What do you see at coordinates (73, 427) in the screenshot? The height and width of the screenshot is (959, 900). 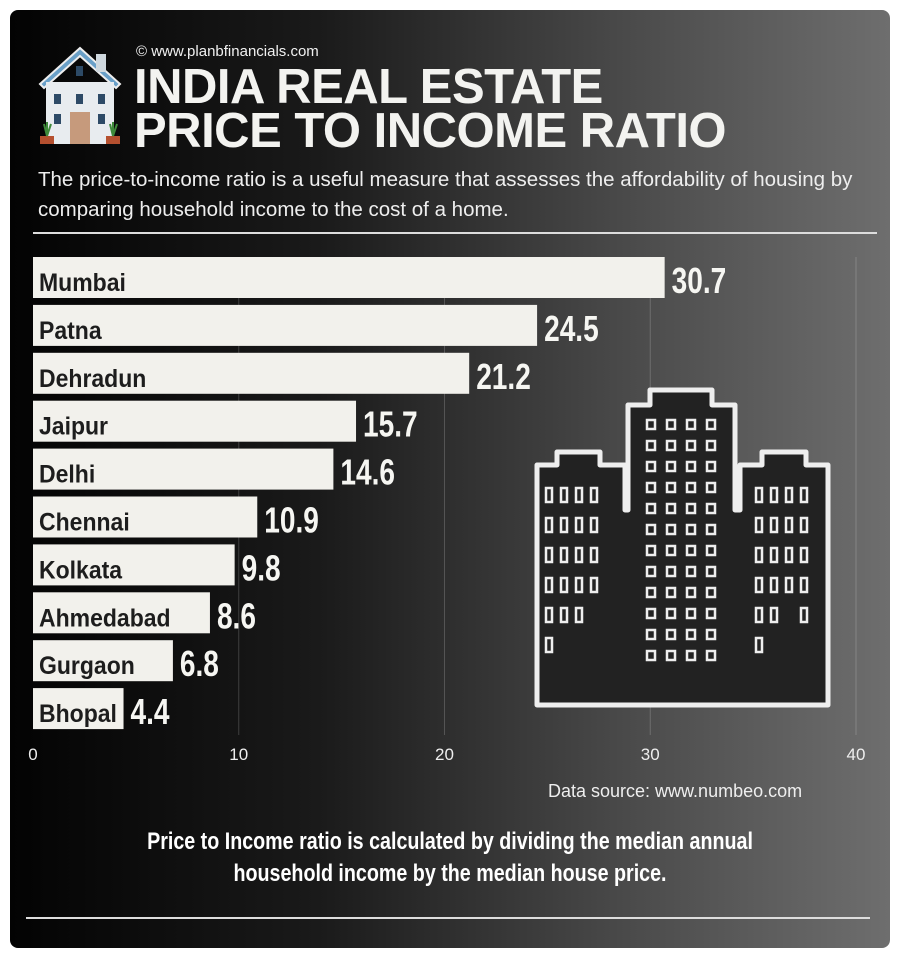 I see `bar-category-label: Jaipur` at bounding box center [73, 427].